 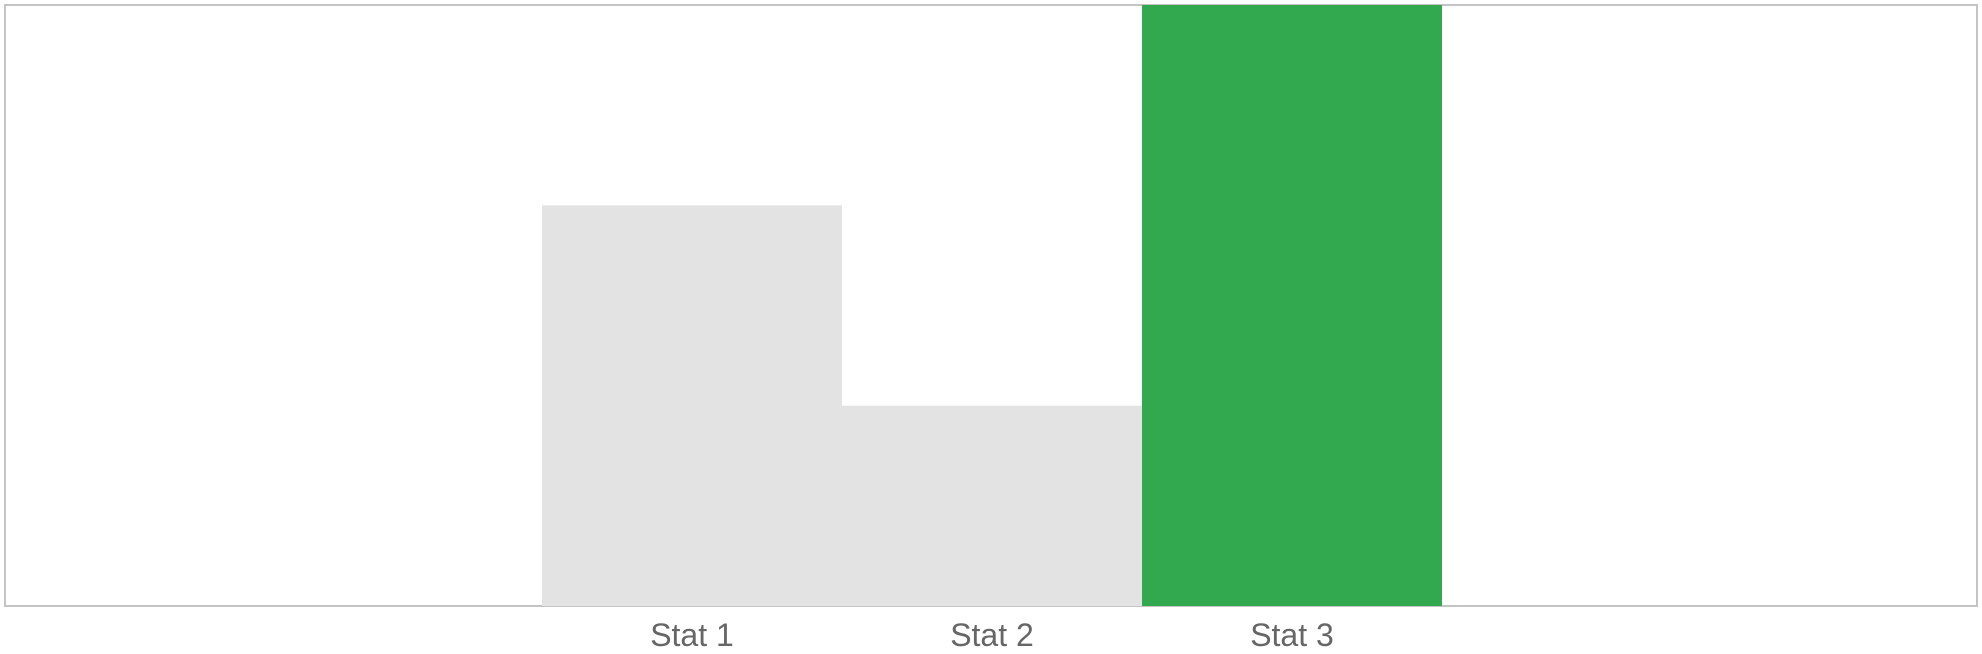 I want to click on x-tick-label-2: Stat 2, so click(x=992, y=635).